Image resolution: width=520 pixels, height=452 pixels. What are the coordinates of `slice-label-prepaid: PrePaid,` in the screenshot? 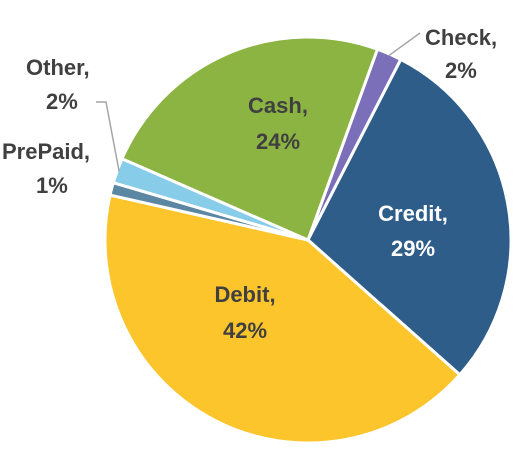 It's located at (46, 151).